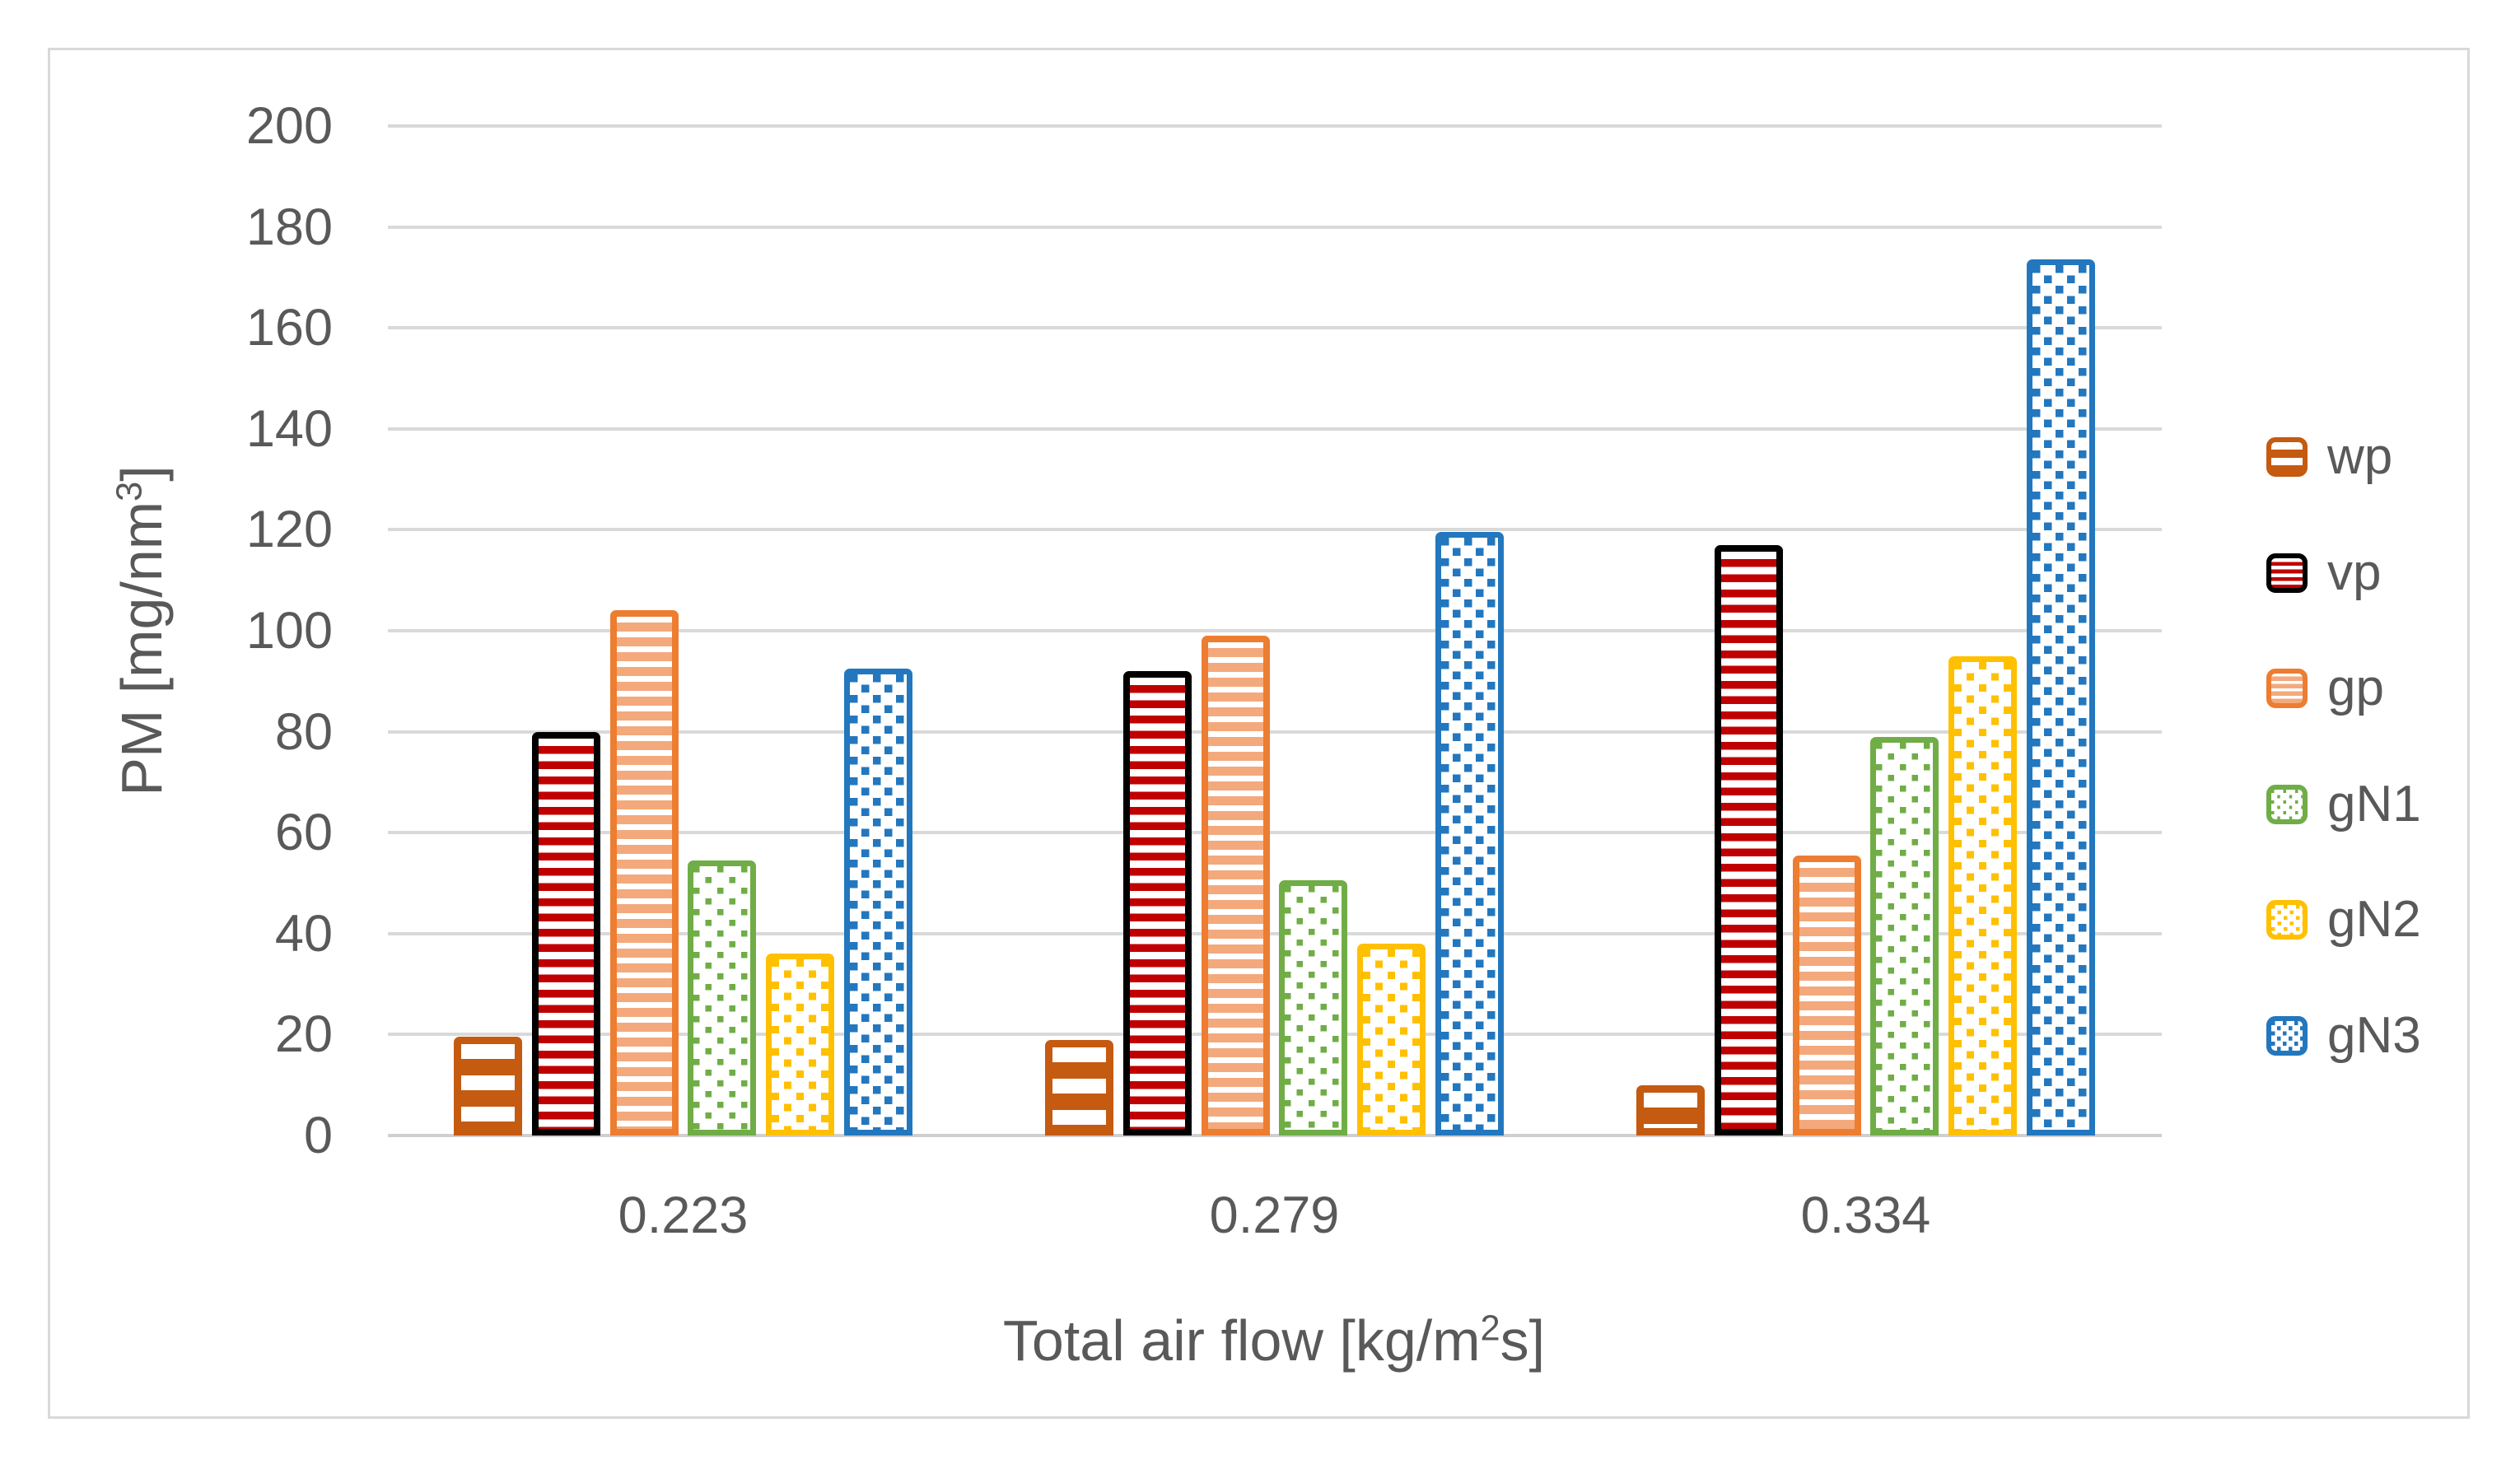  Describe the element at coordinates (1274, 1215) in the screenshot. I see `x-category-label: 0.279` at that location.